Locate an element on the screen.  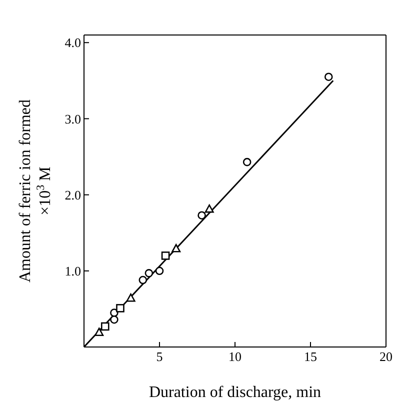
y-tick-label: 4.0 is located at coordinates (72, 42).